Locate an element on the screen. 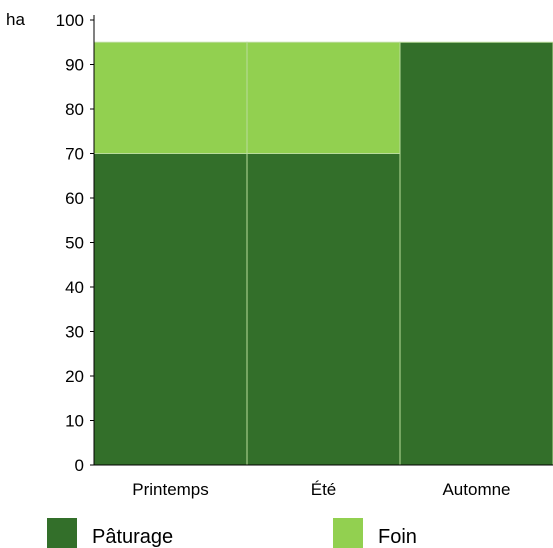 The image size is (553, 548). legend-label-foin: Foin is located at coordinates (397, 537).